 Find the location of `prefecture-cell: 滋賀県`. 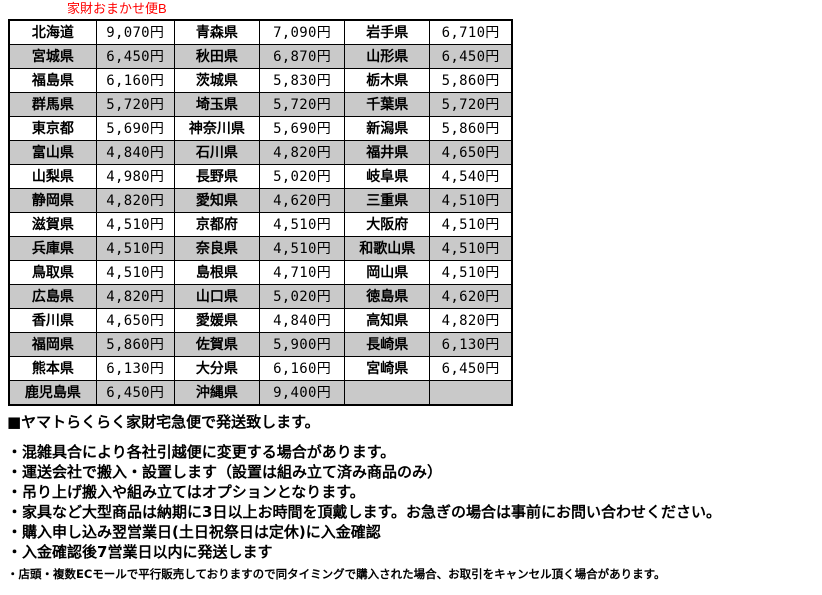

prefecture-cell: 滋賀県 is located at coordinates (52, 224).